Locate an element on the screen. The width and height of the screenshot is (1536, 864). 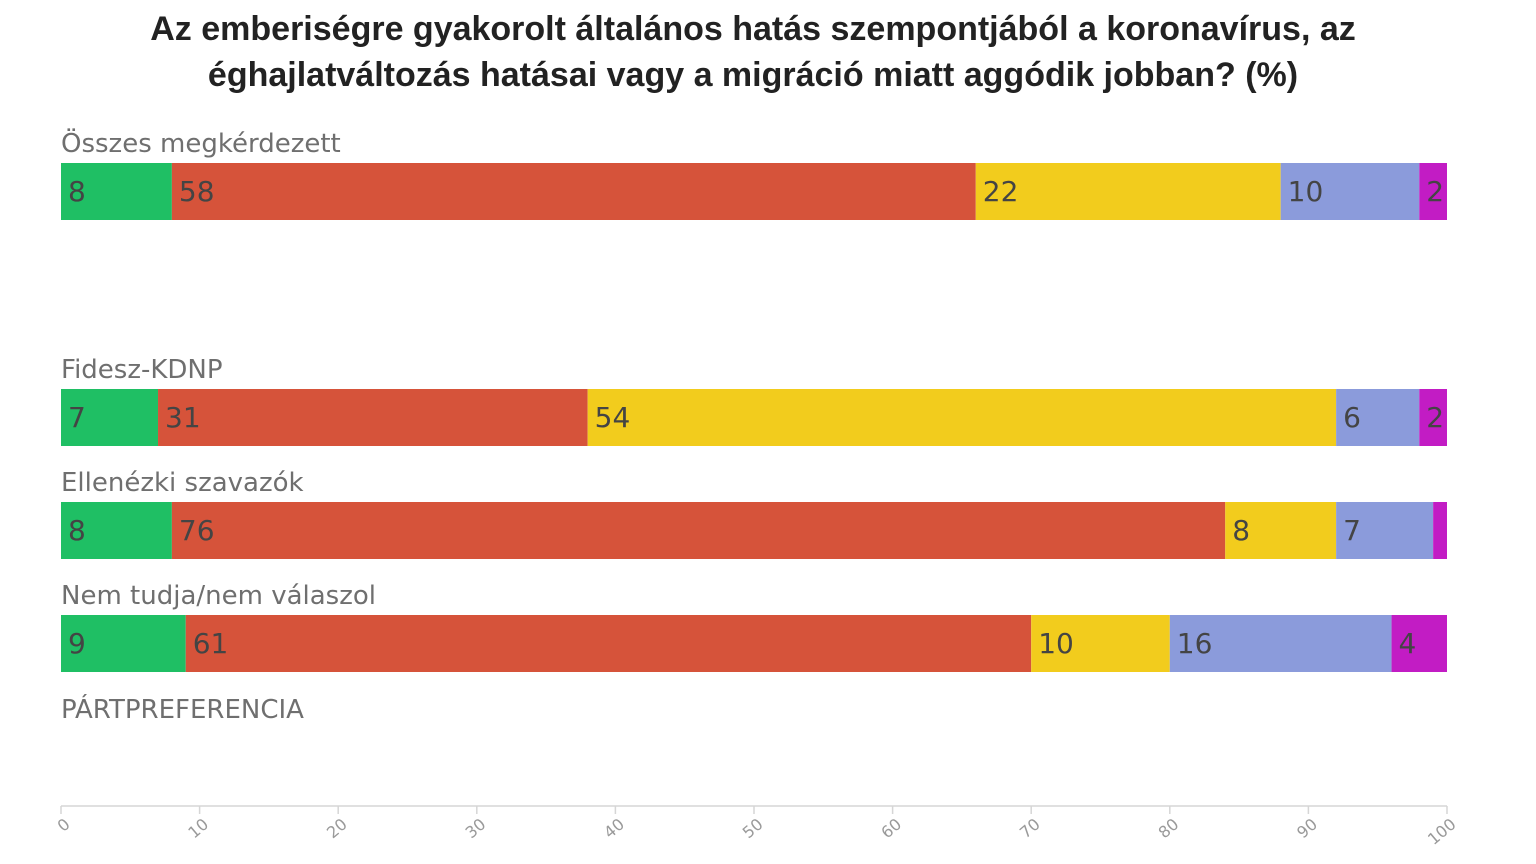
data-label: 9 is located at coordinates (77, 643).